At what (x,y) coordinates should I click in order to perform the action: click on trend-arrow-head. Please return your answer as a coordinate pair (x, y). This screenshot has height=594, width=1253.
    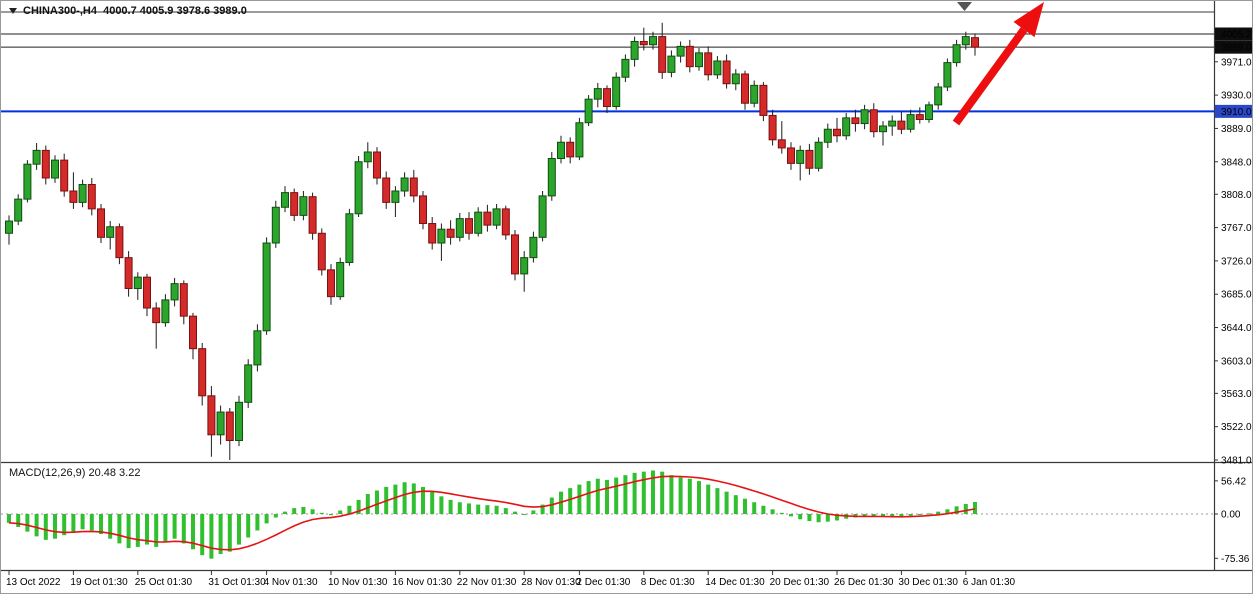
    Looking at the image, I should click on (1028, 20).